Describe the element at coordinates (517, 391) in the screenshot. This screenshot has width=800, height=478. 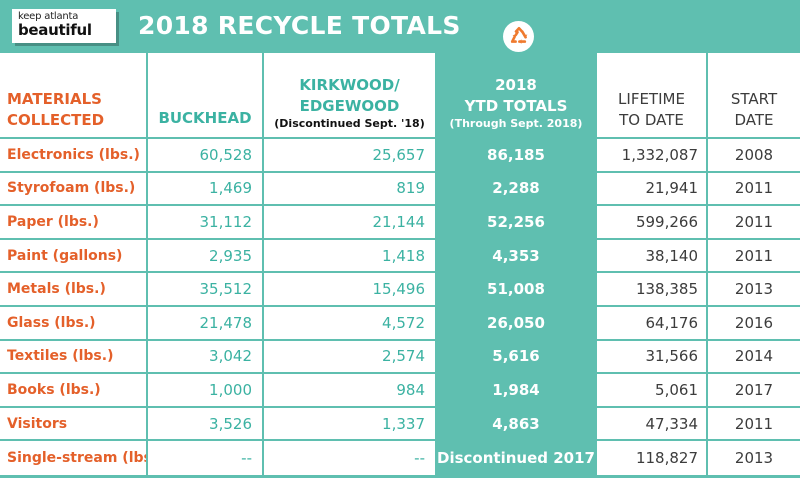
I see `ytd-total-cell: 1,984` at that location.